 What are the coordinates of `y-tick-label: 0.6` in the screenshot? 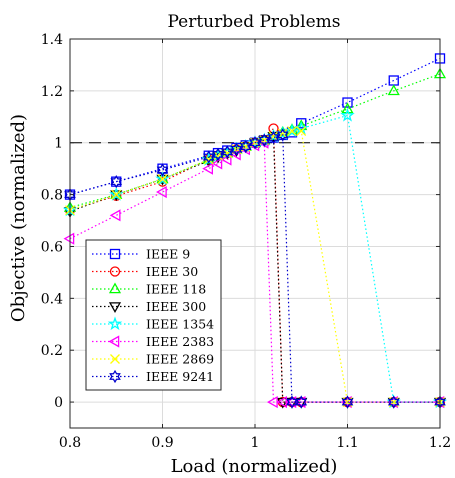 It's located at (52, 247).